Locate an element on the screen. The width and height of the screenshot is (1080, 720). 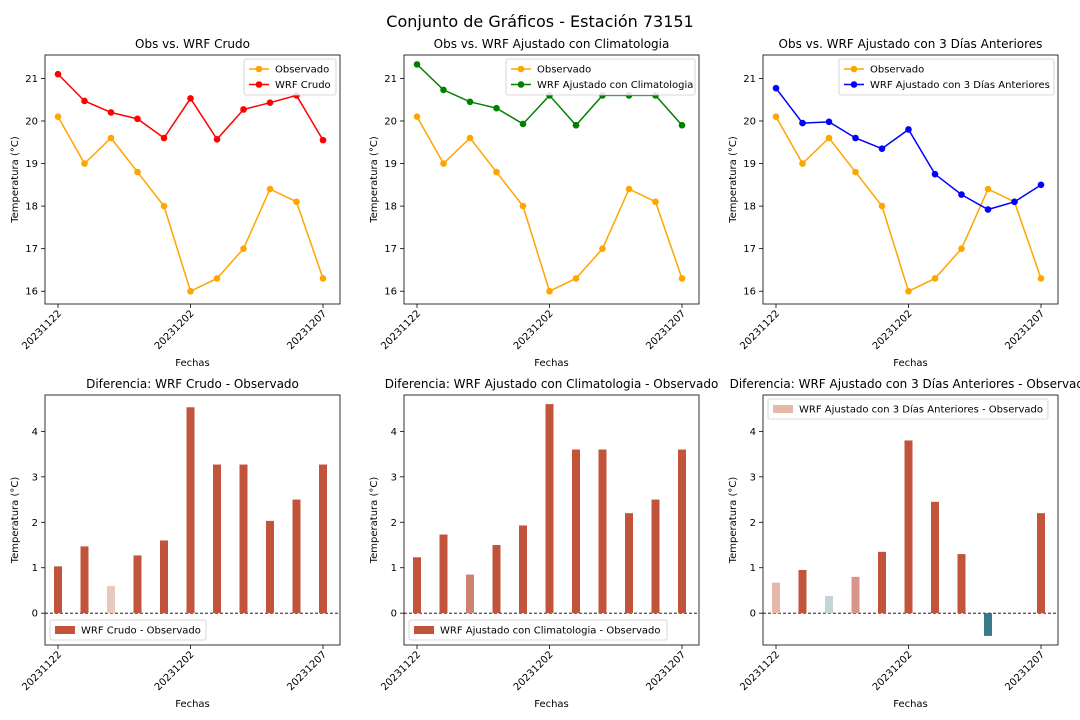
y-tick-label: 20 is located at coordinates (749, 121).